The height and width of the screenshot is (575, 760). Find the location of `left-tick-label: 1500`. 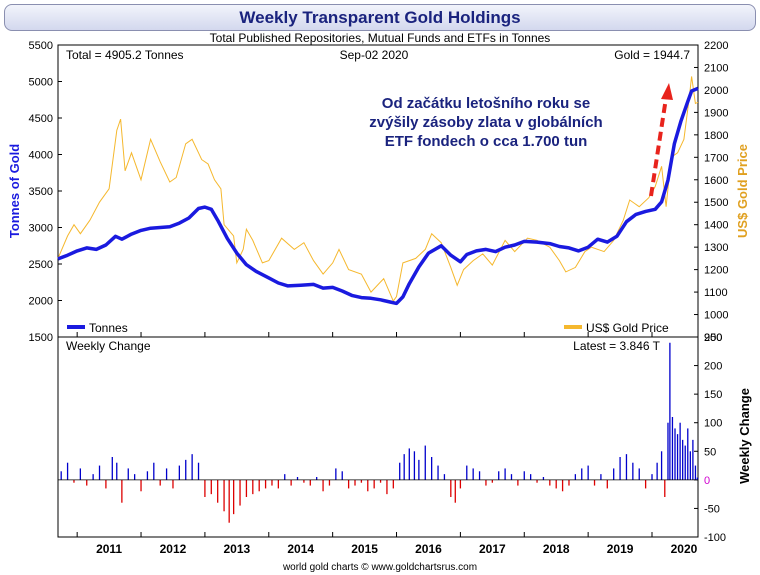

left-tick-label: 1500 is located at coordinates (41, 338).